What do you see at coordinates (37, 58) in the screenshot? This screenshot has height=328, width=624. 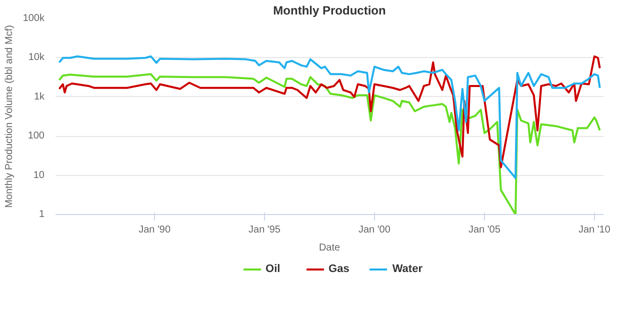 I see `y-tick-label: 10k` at bounding box center [37, 58].